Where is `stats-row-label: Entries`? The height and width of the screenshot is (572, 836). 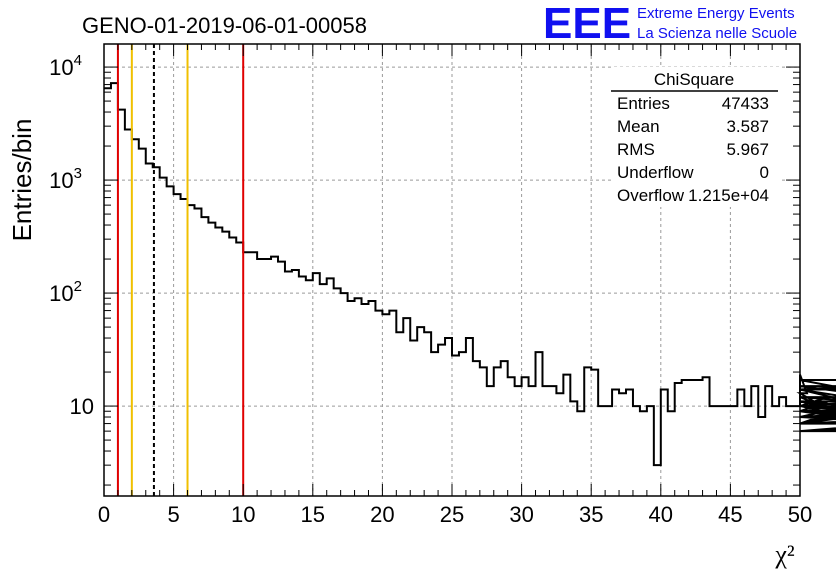 stats-row-label: Entries is located at coordinates (643, 103).